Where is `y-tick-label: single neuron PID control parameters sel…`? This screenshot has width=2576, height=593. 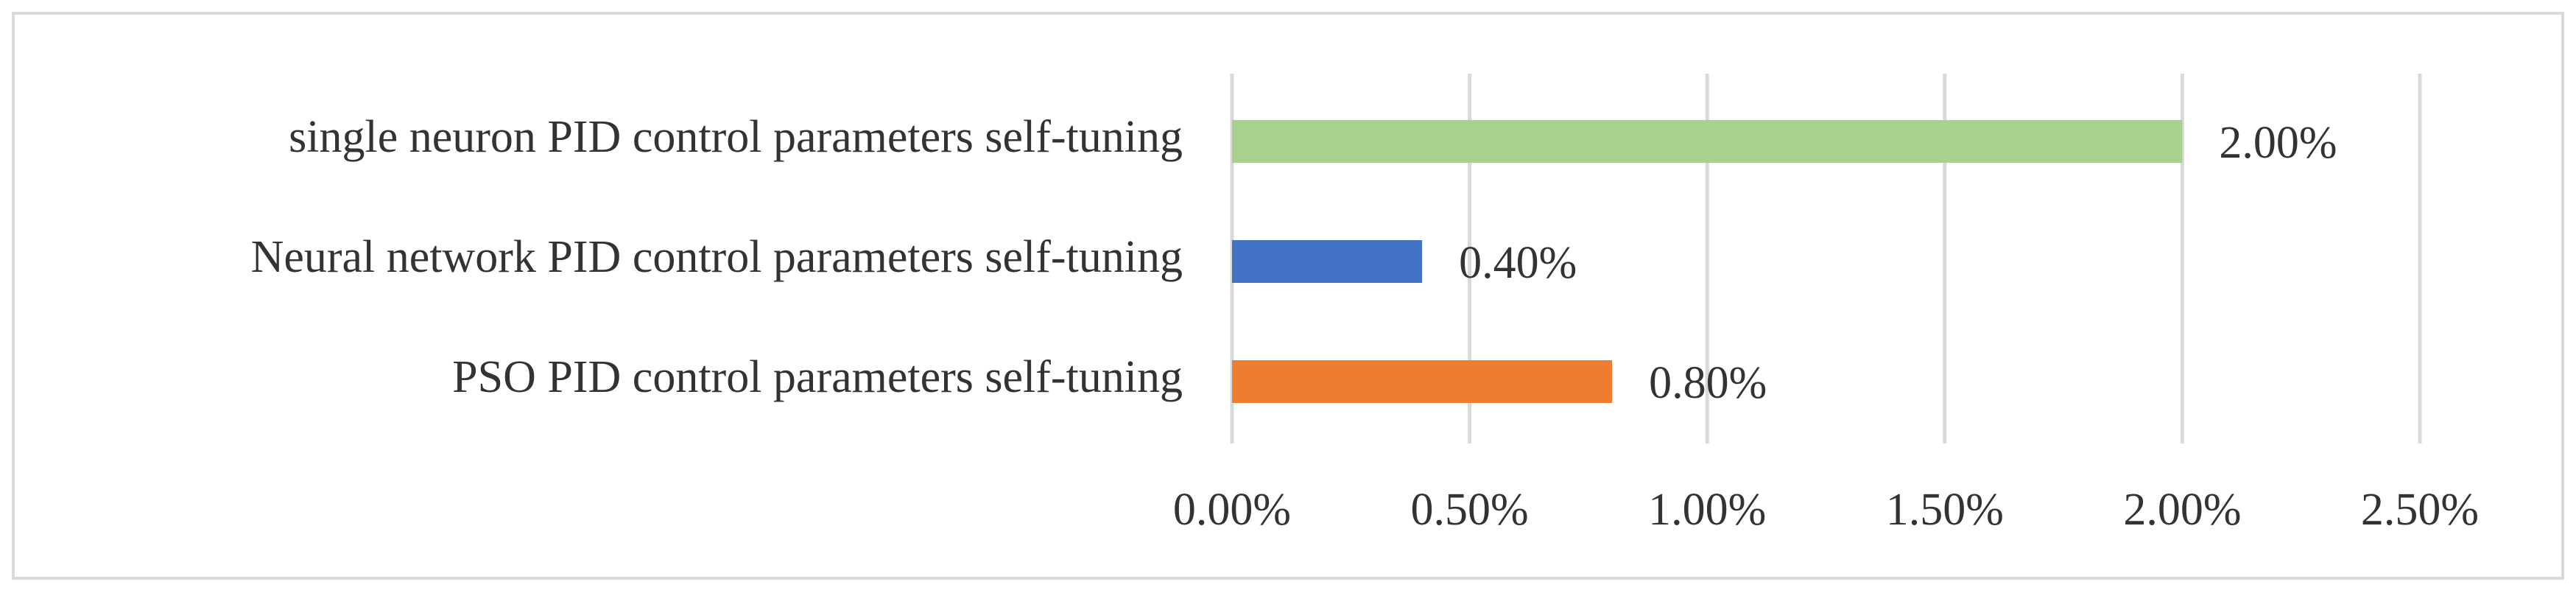
y-tick-label: single neuron PID control parameters sel… is located at coordinates (736, 137).